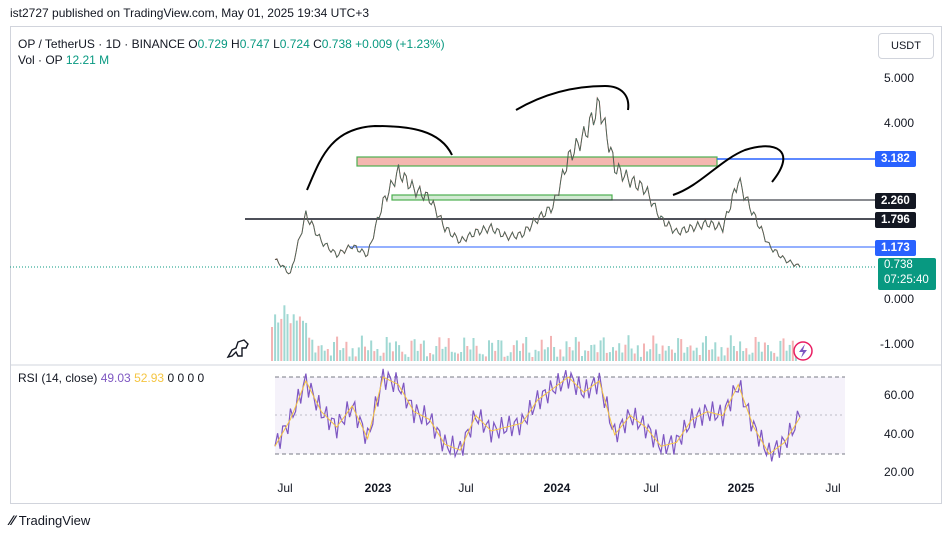  What do you see at coordinates (284, 488) in the screenshot?
I see `time-axis-label: Jul` at bounding box center [284, 488].